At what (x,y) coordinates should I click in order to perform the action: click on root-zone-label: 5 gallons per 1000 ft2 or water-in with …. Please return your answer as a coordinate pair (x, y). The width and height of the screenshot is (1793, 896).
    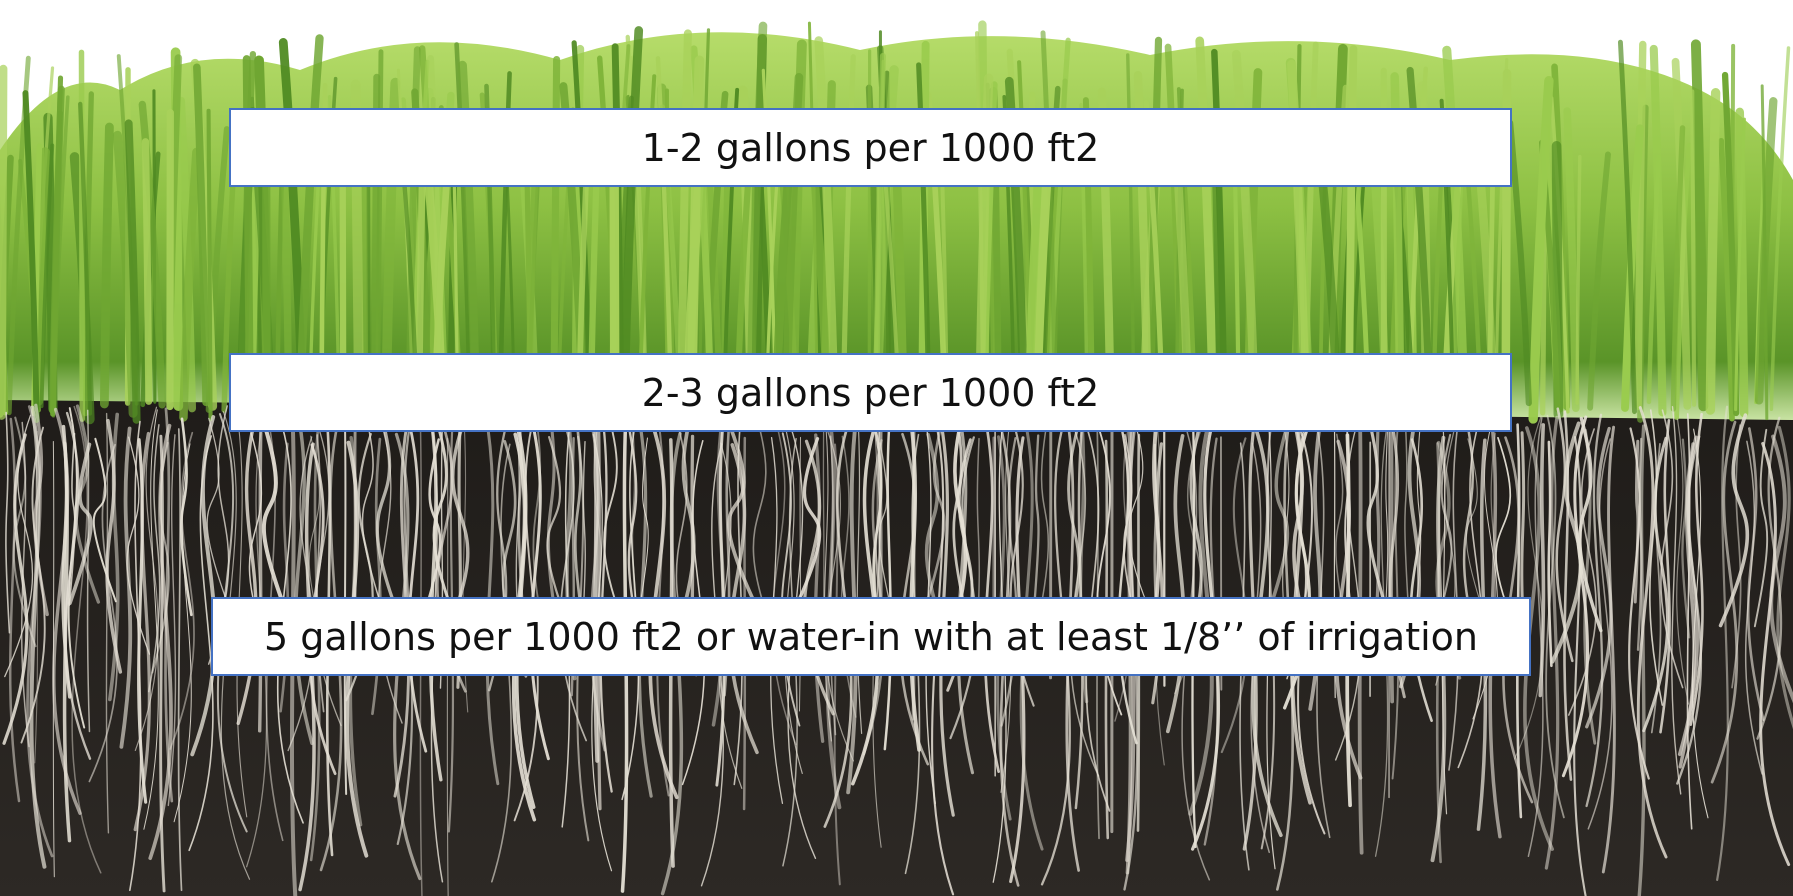
    Looking at the image, I should click on (870, 636).